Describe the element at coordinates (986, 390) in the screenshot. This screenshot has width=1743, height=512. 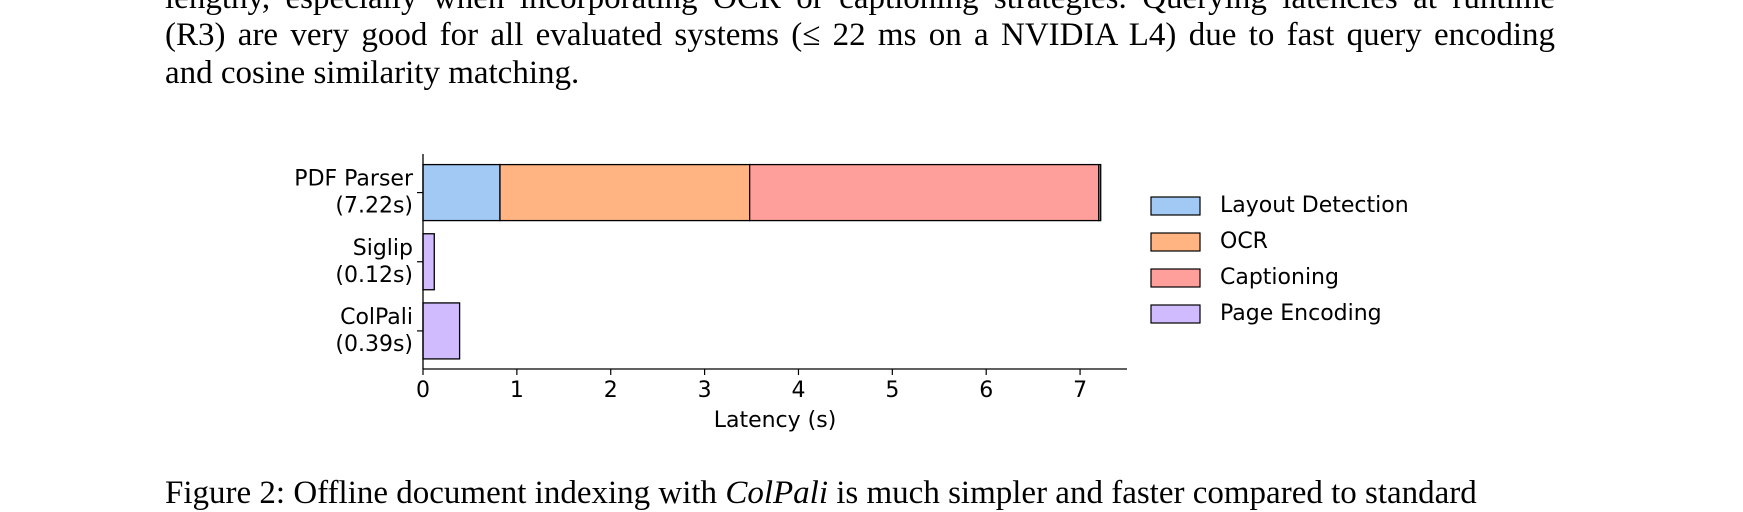
I see `x-tick-label: 6` at that location.